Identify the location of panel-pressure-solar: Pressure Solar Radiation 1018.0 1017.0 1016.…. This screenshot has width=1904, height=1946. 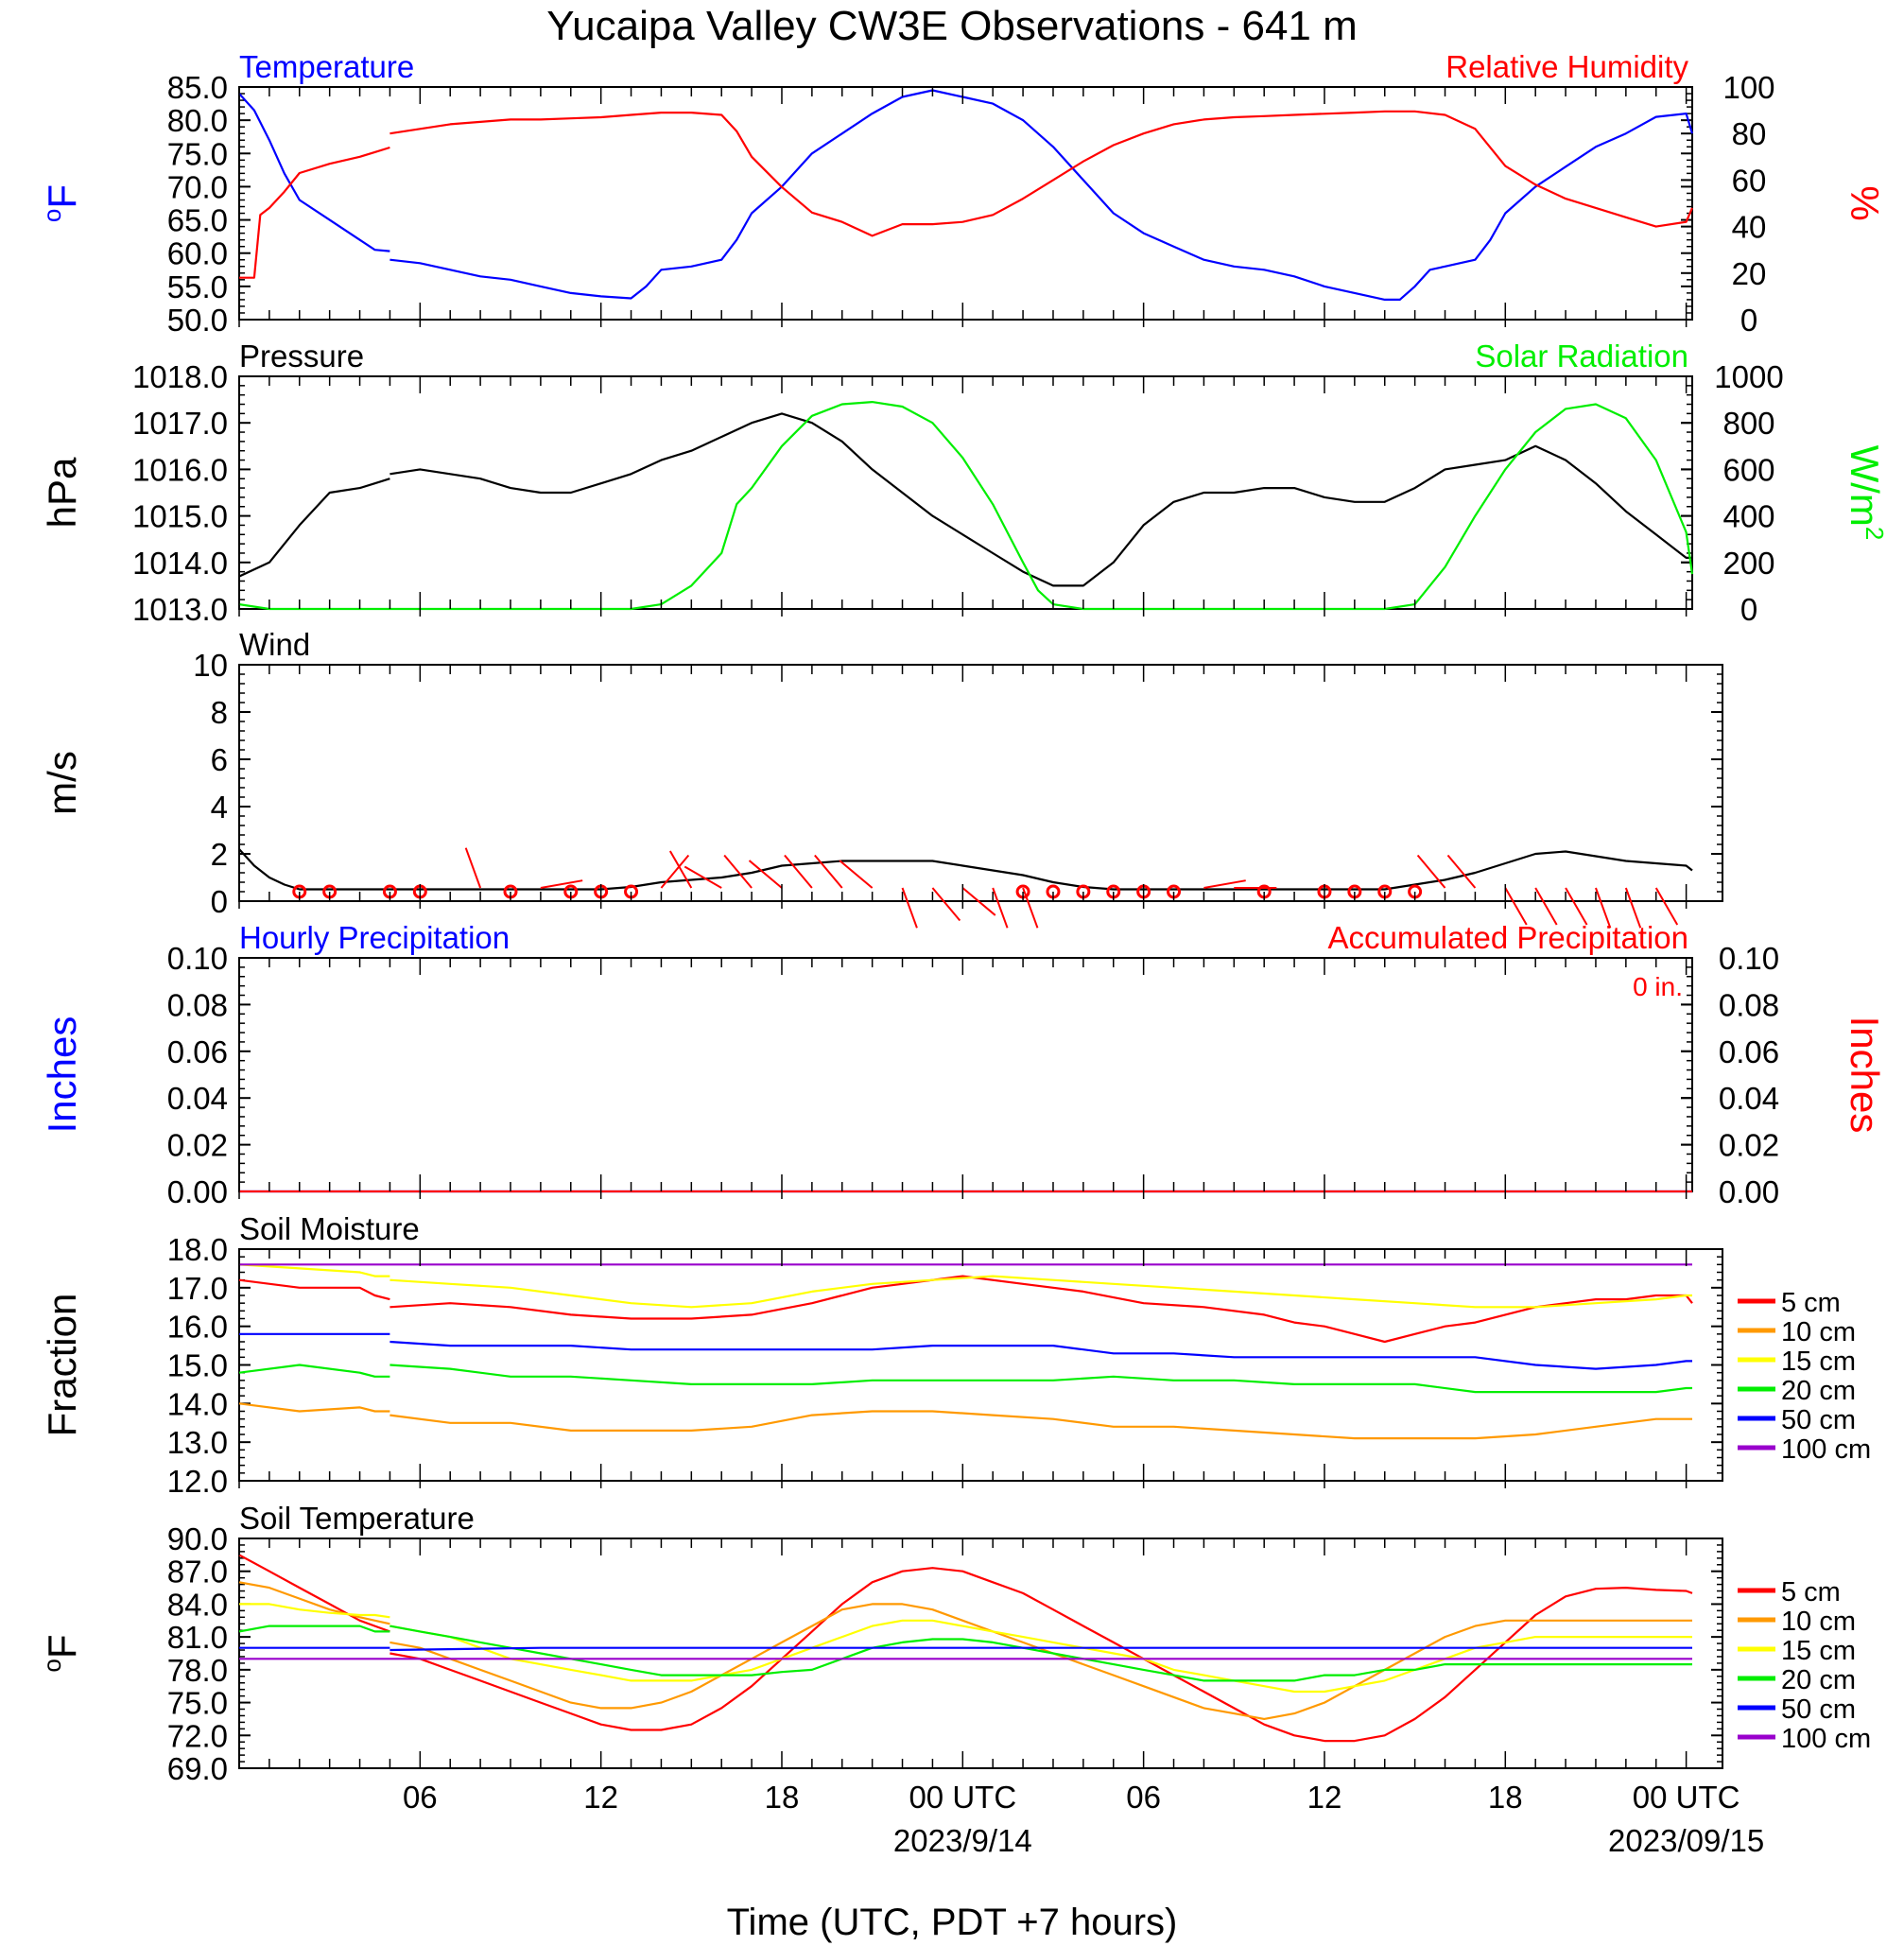
(964, 483).